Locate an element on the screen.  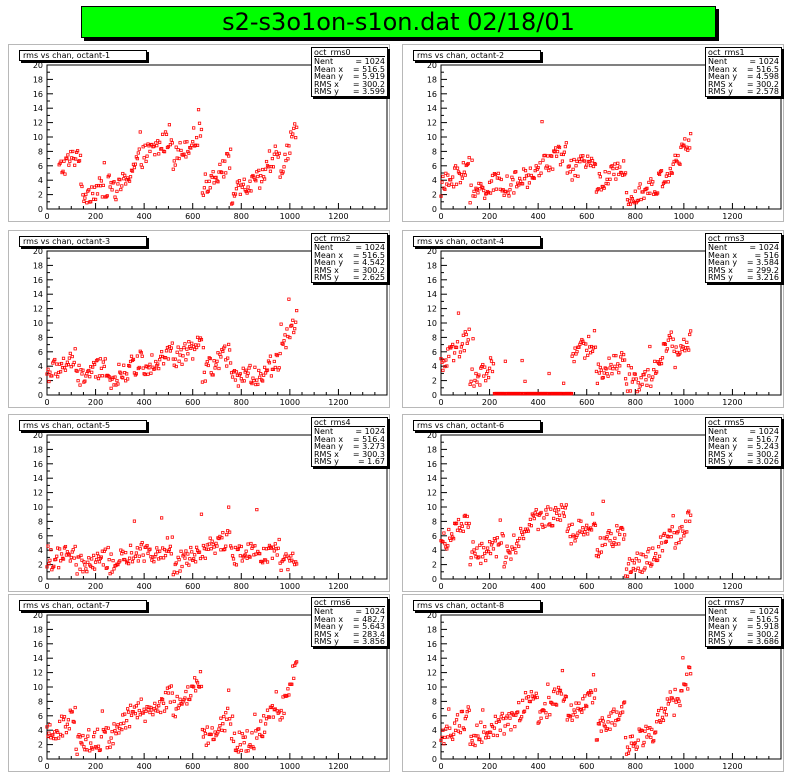
x-tick-label: 400 is located at coordinates (538, 766).